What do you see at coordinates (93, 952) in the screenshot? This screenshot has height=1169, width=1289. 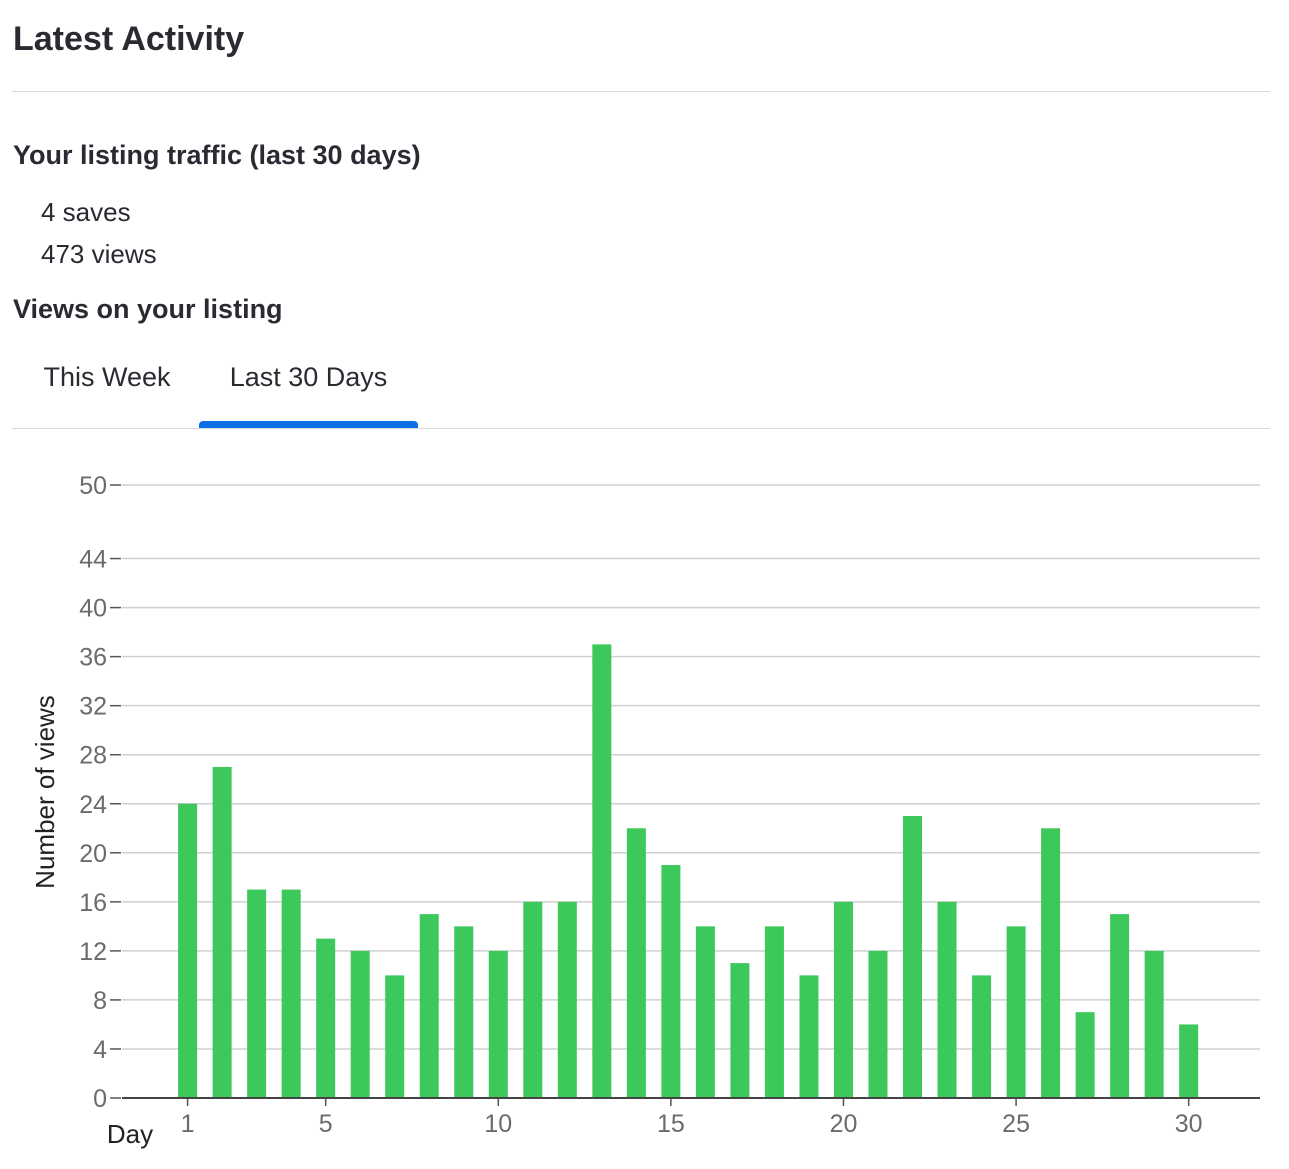 I see `y-tick-label: 12` at bounding box center [93, 952].